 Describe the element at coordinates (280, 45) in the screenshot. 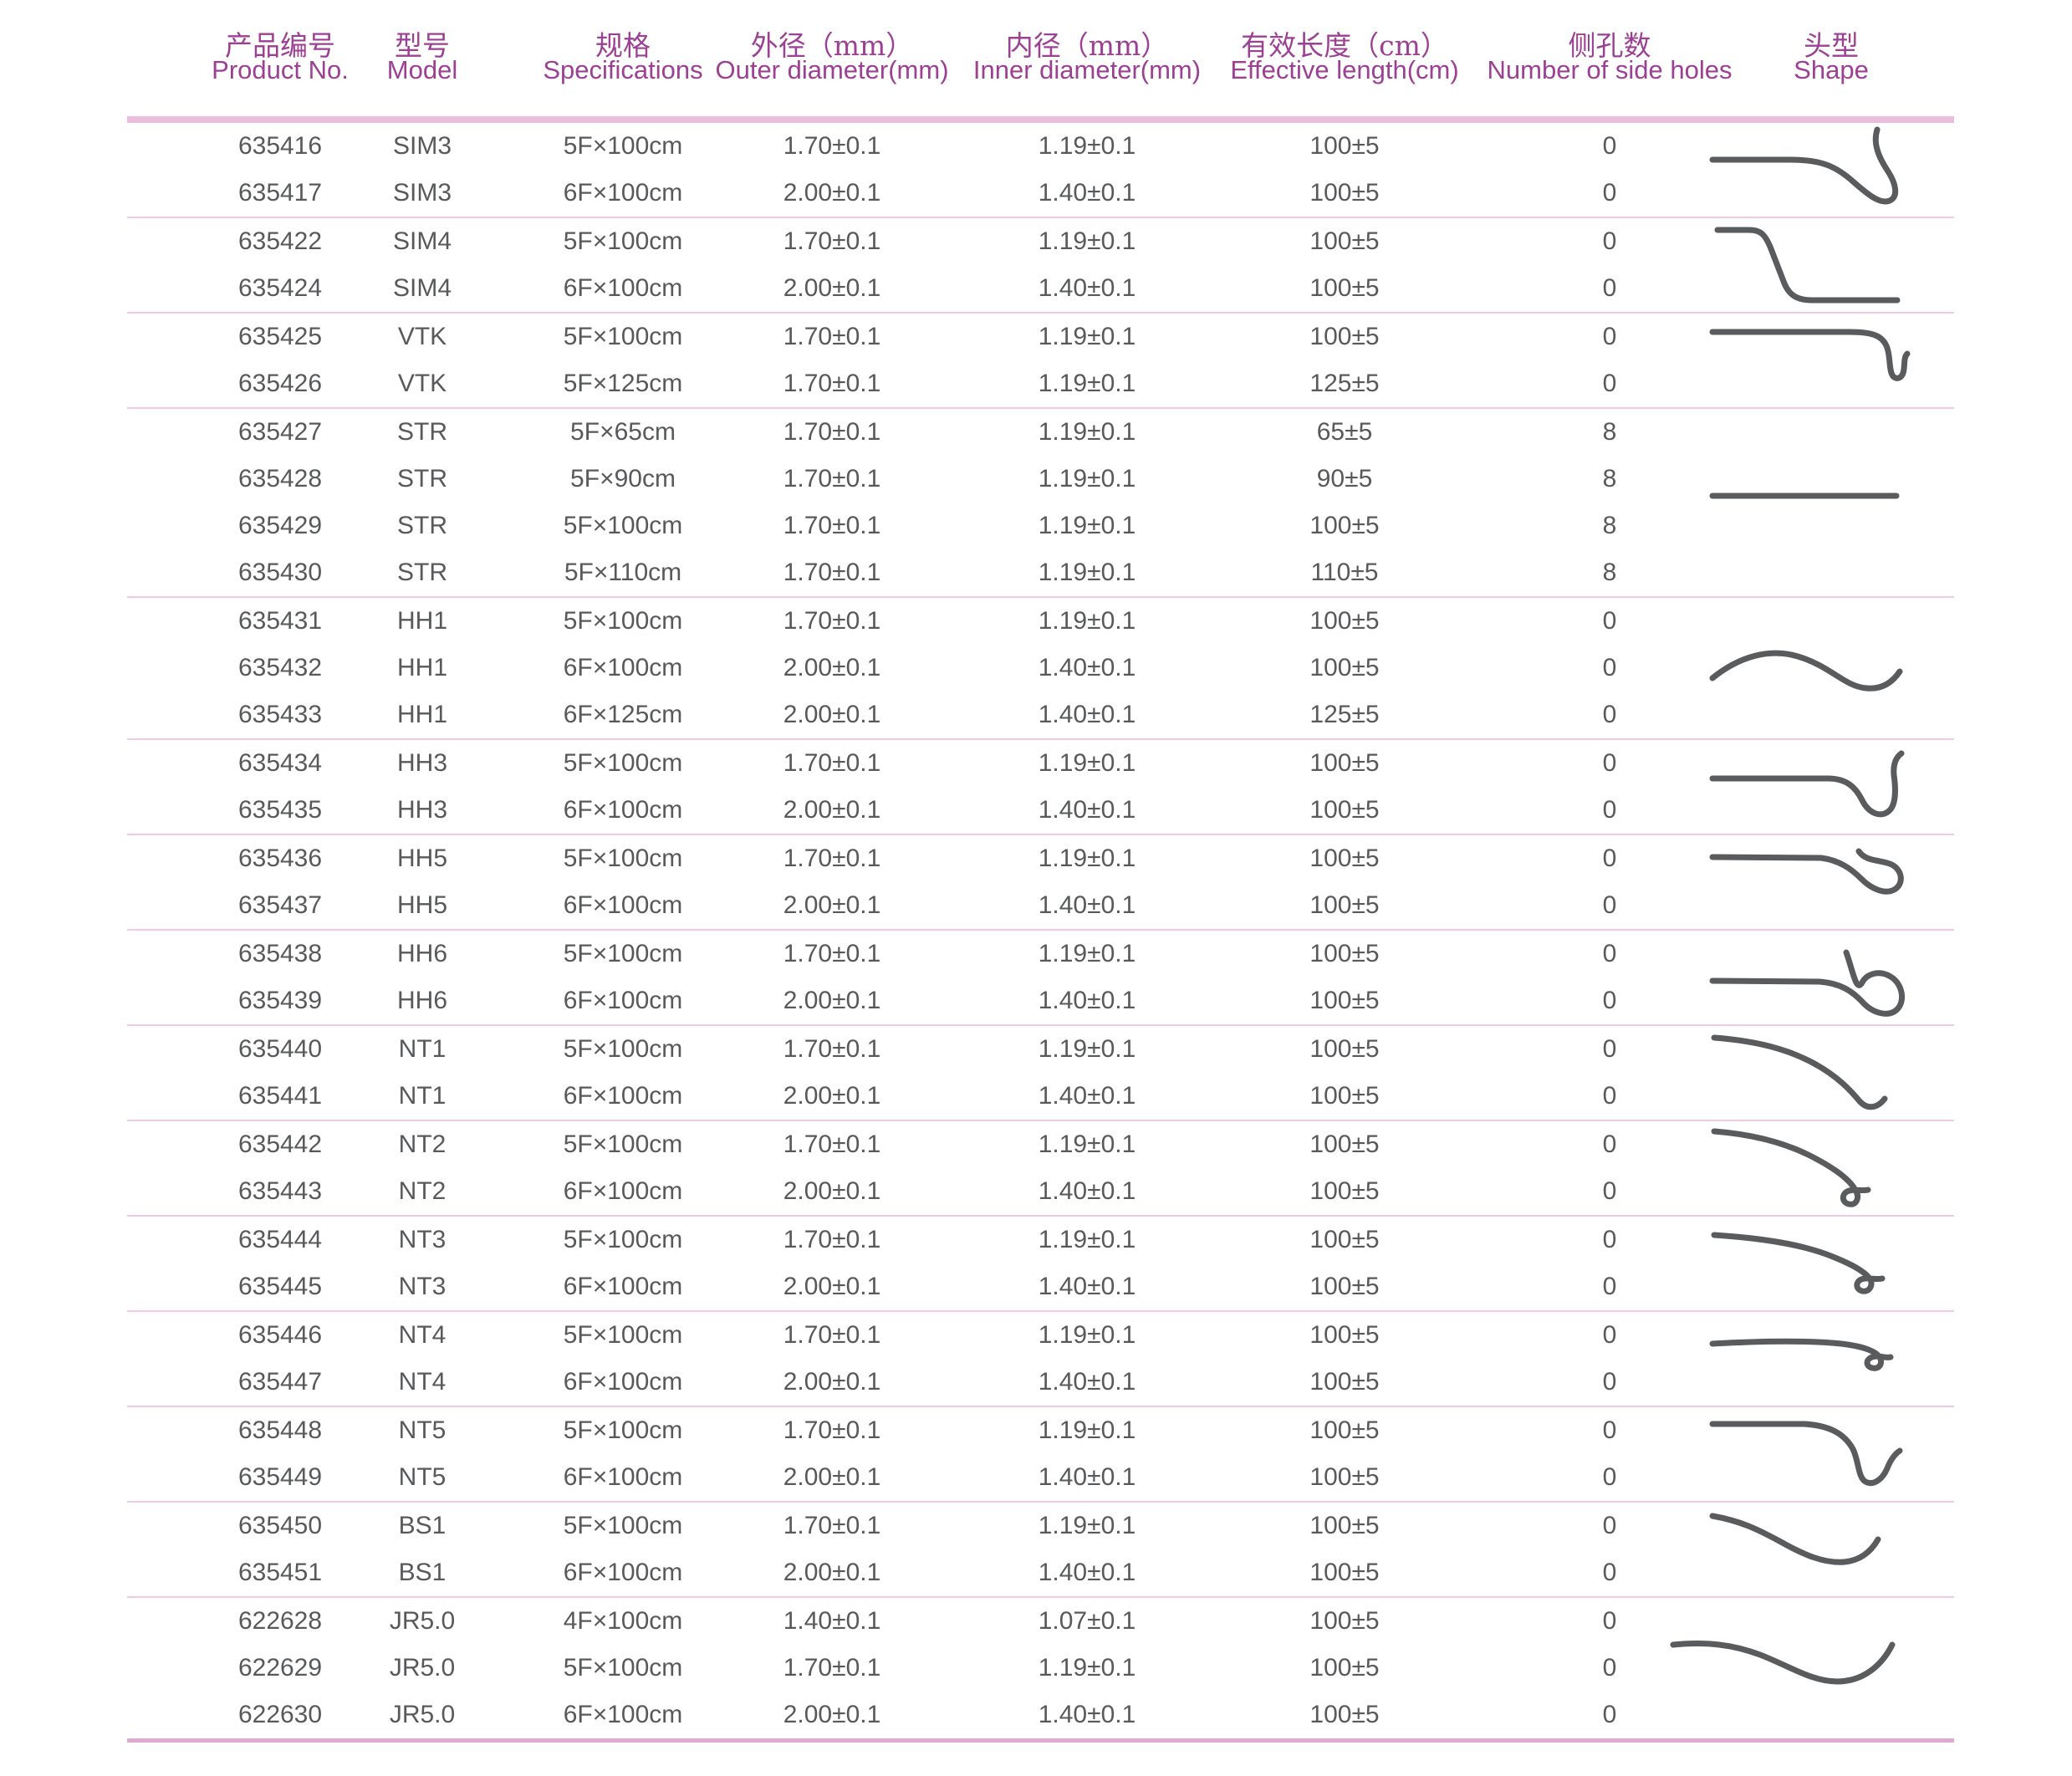

I see `column-header-zh-product-no: 产品编号` at that location.